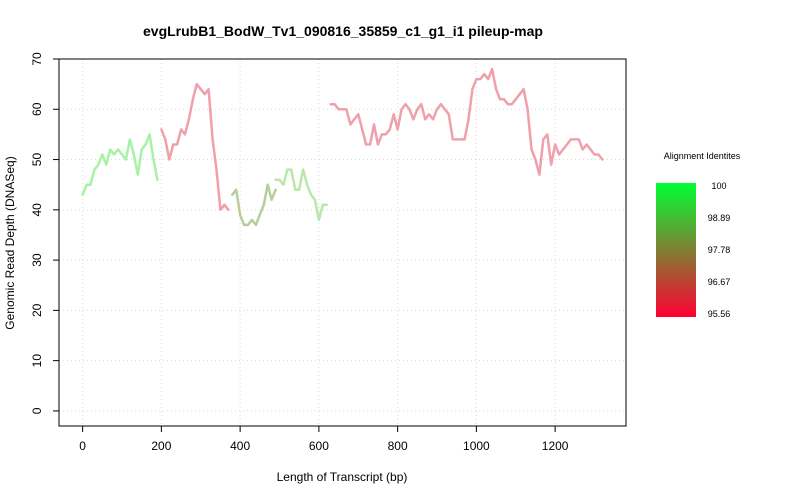  Describe the element at coordinates (719, 314) in the screenshot. I see `legend-tick-label: 95.56` at that location.